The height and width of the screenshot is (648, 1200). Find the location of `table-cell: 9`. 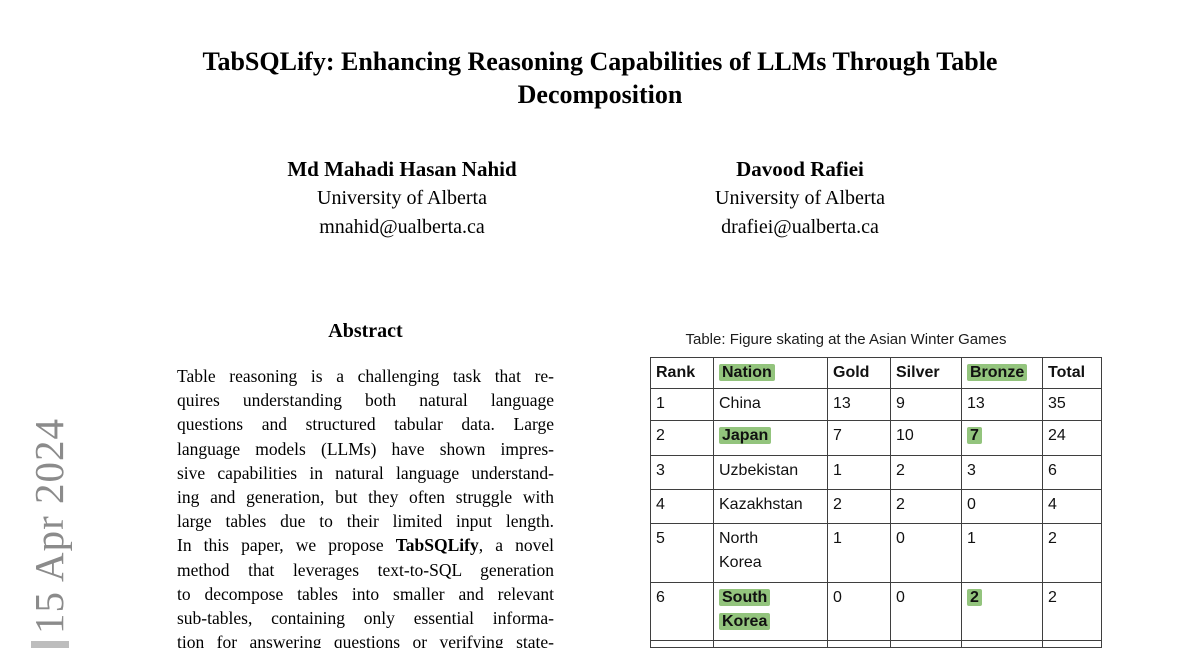

table-cell: 9 is located at coordinates (926, 404).